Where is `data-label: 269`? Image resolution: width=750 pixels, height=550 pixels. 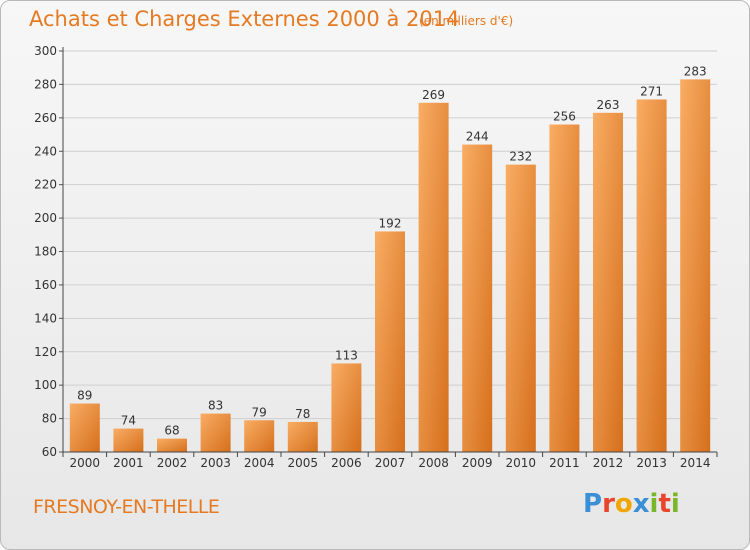
data-label: 269 is located at coordinates (433, 95).